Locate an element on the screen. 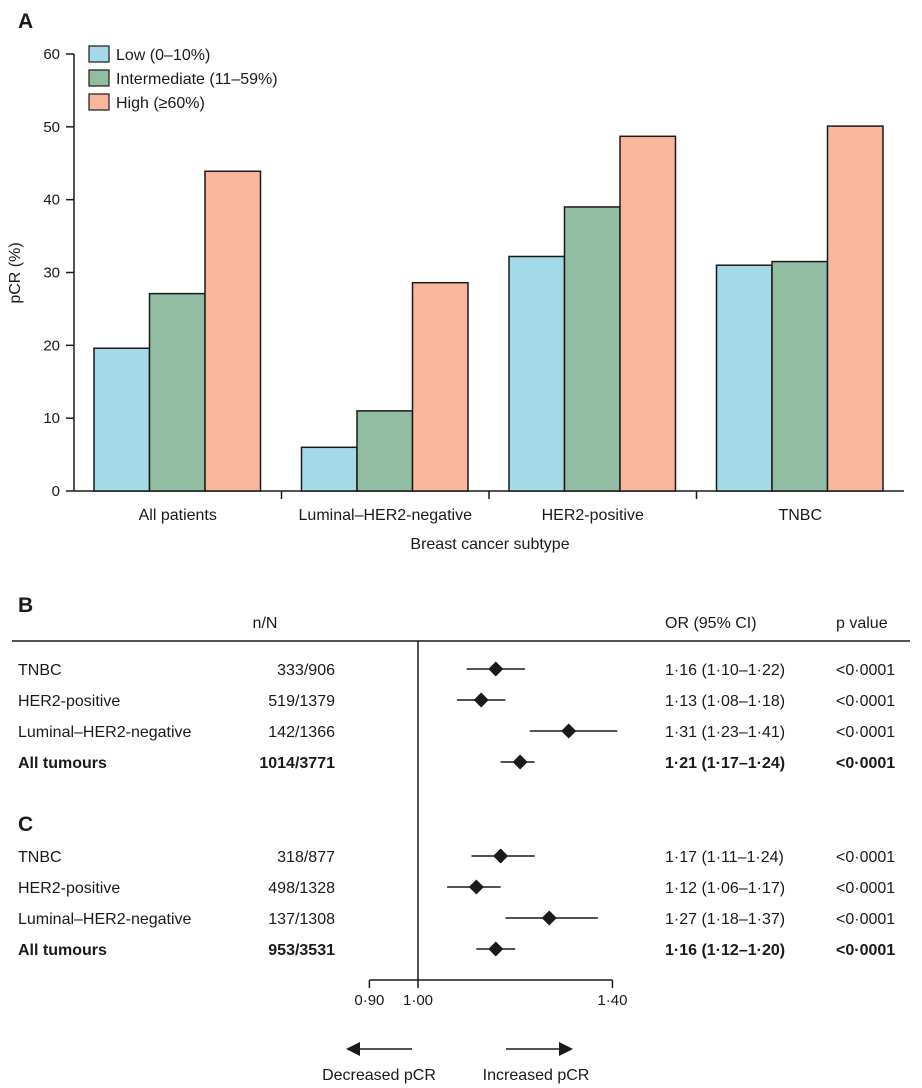 The image size is (922, 1088). row-n: 1014/3771 is located at coordinates (297, 763).